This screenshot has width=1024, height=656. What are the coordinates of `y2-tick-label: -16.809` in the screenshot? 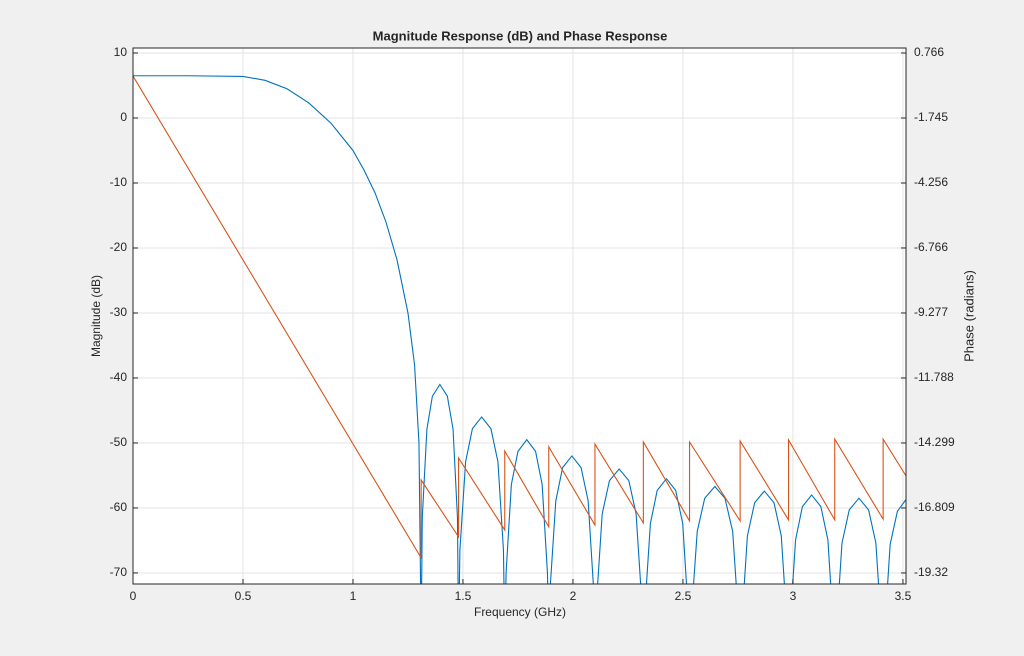 It's located at (934, 507).